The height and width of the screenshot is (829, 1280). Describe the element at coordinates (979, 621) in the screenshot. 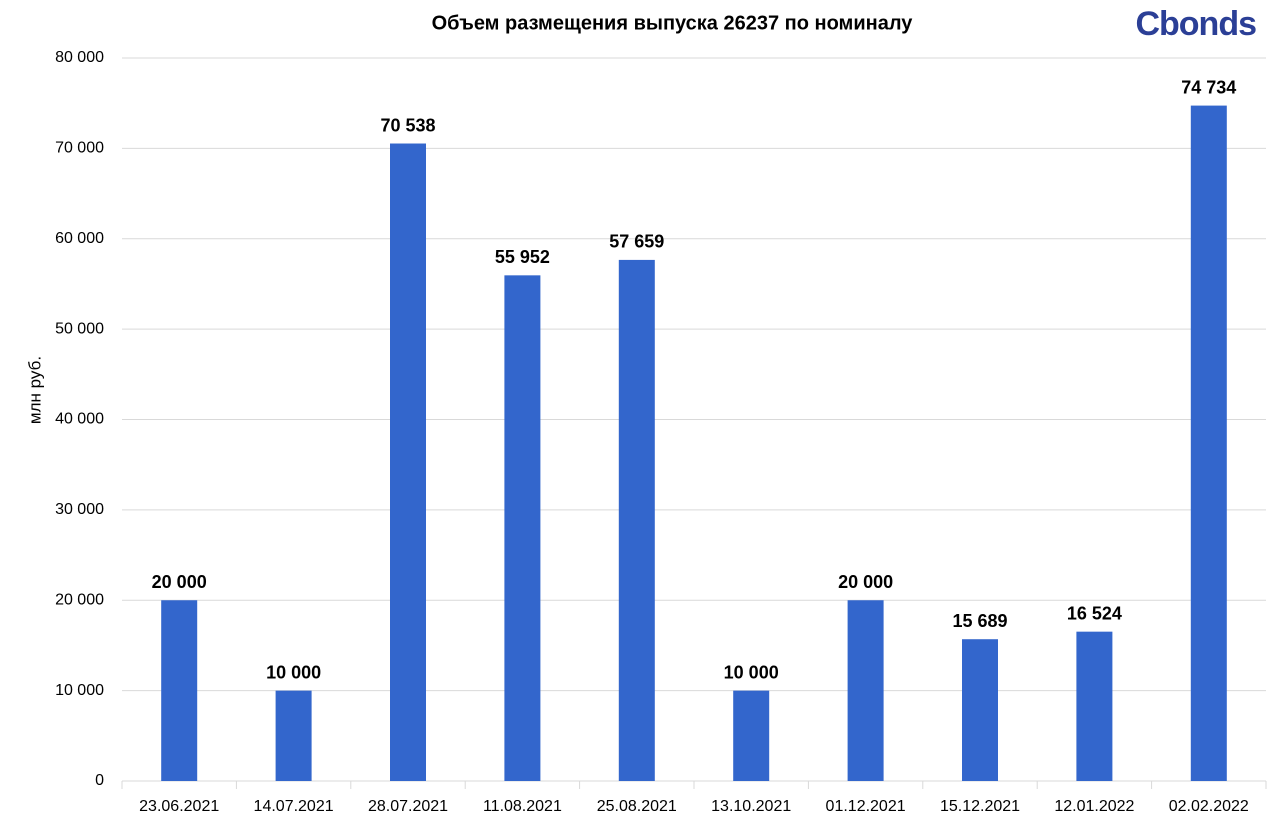

I see `value-label: 15 689` at that location.